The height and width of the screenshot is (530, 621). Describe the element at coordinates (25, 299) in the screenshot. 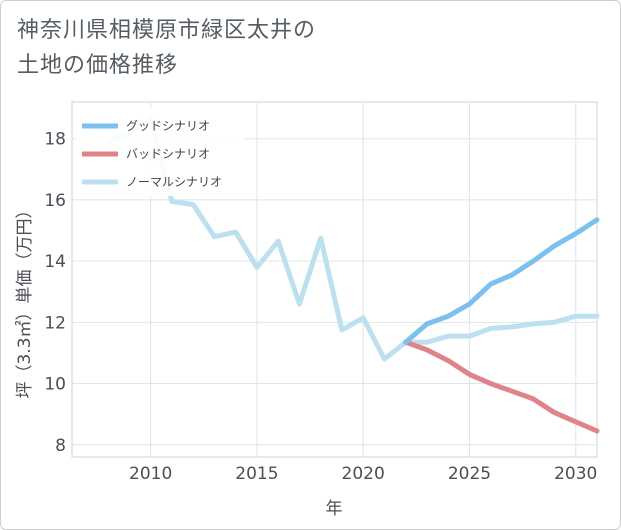

I see `y-axis-label: 坪（3.3㎡）単価（万円）` at that location.